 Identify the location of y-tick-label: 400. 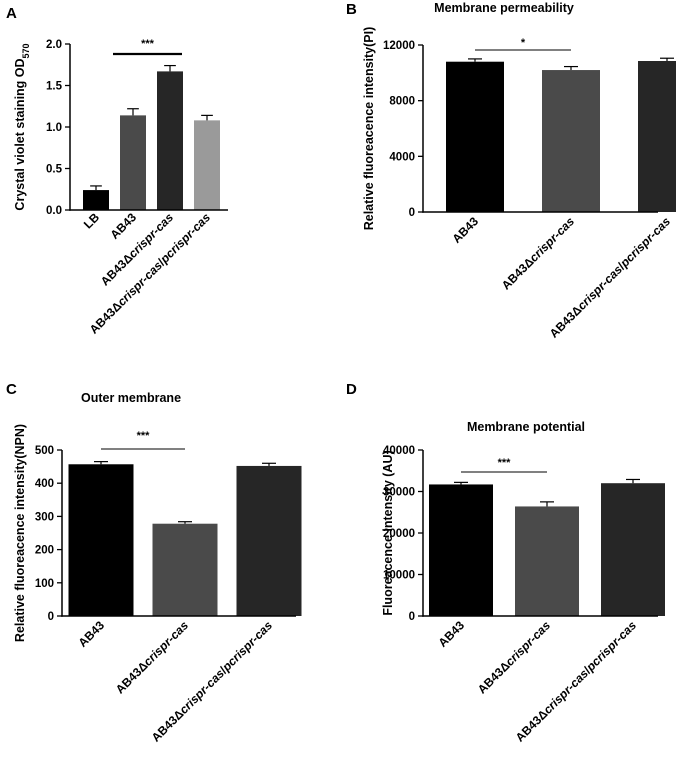
(44, 484).